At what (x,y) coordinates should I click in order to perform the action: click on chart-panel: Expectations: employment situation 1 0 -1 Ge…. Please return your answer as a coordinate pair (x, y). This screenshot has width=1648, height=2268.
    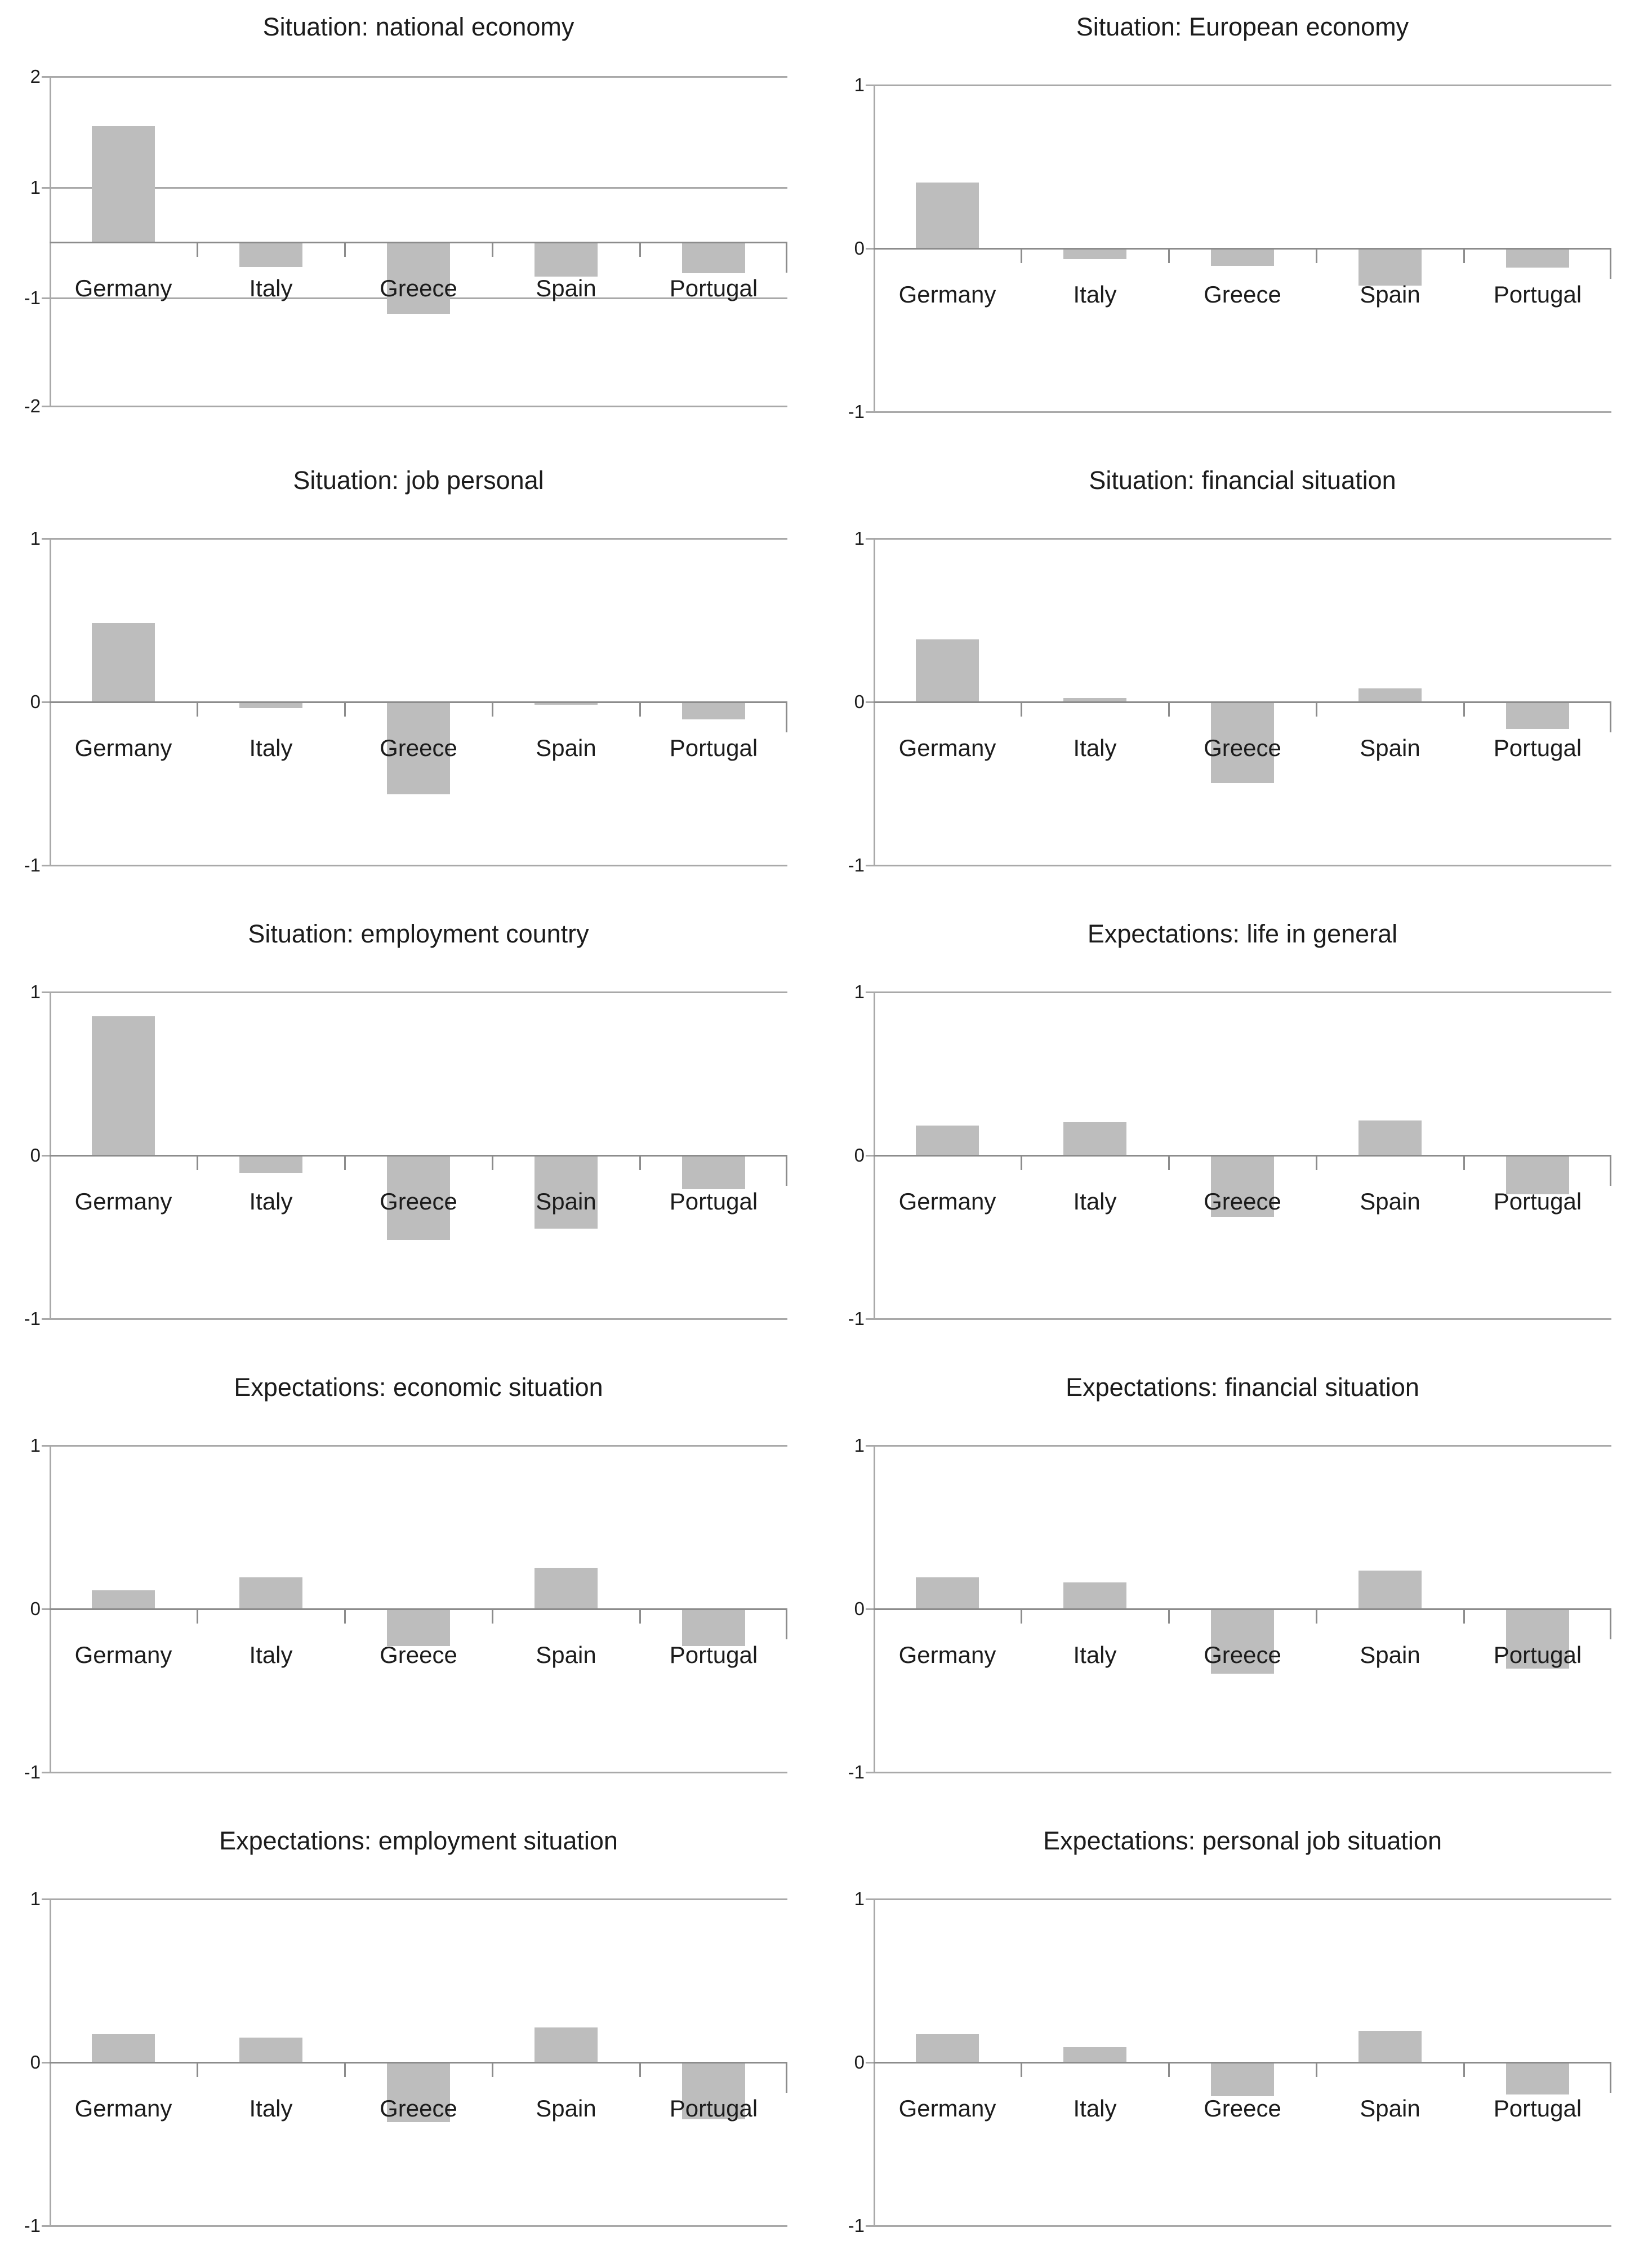
    Looking at the image, I should click on (412, 2040).